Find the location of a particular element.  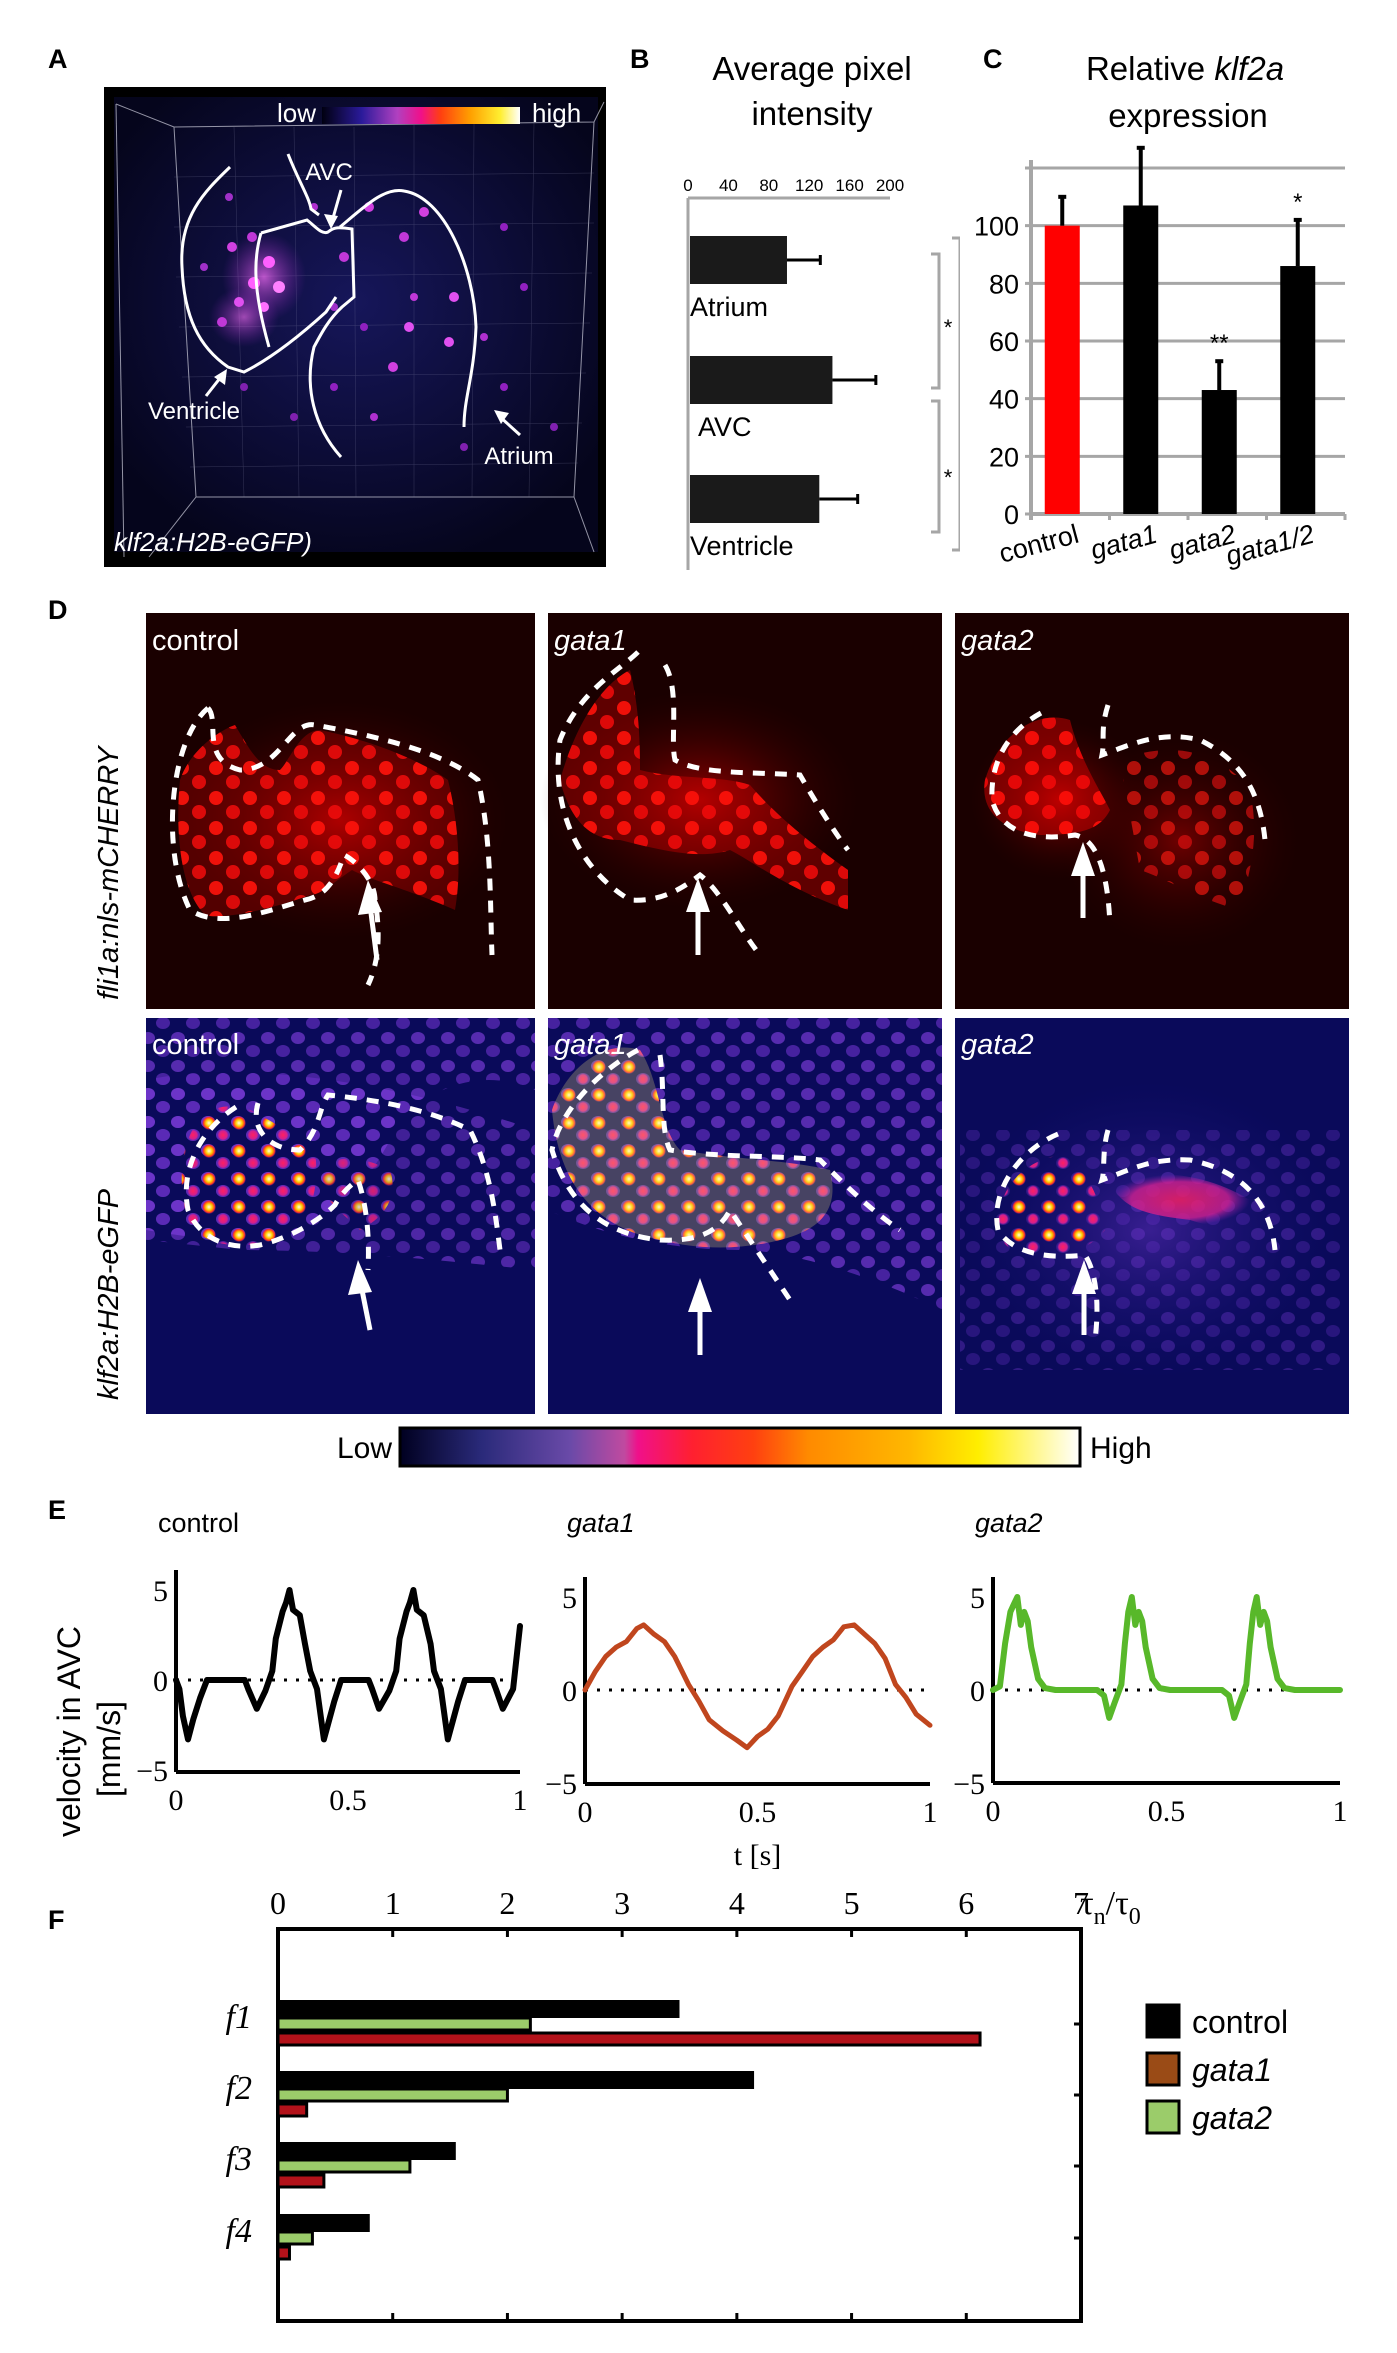

panel-d-row-label-mcherry: fli1a:nls-mCHERRY is located at coordinates (109, 872).